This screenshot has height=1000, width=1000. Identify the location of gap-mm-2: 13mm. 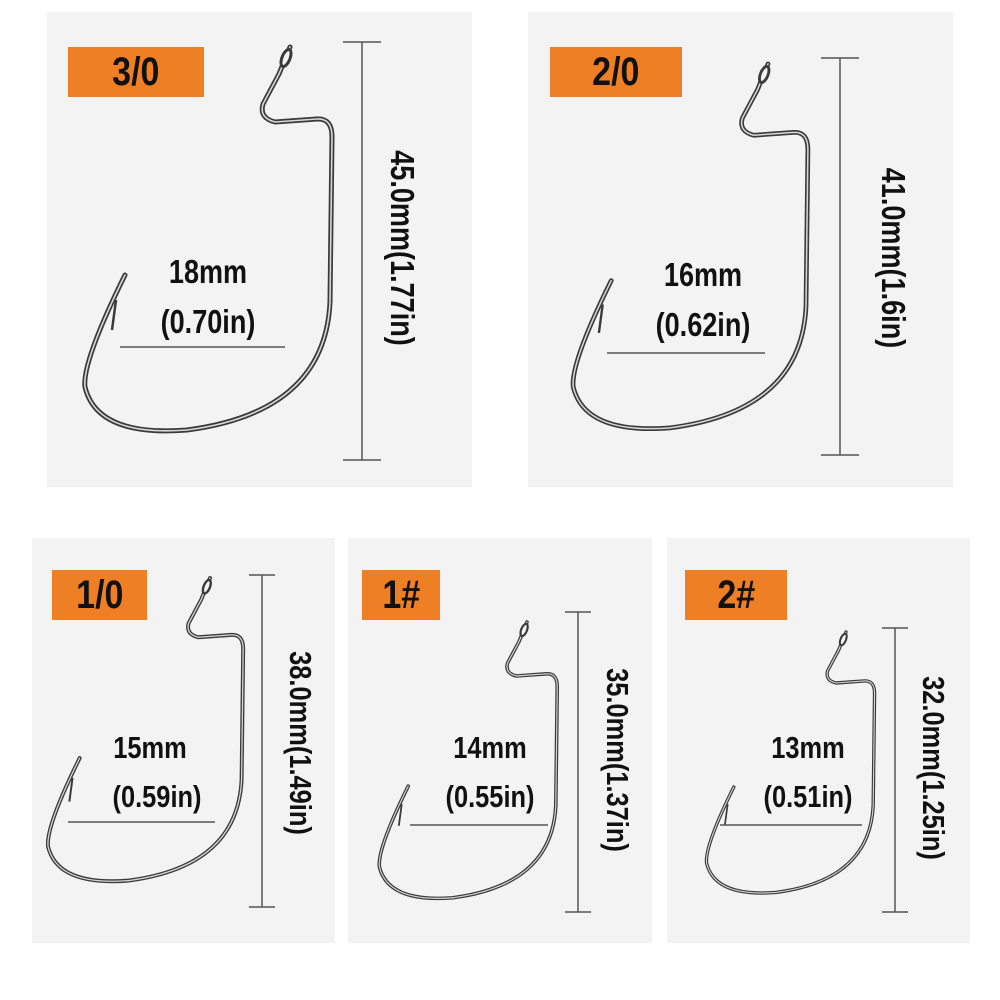
(808, 747).